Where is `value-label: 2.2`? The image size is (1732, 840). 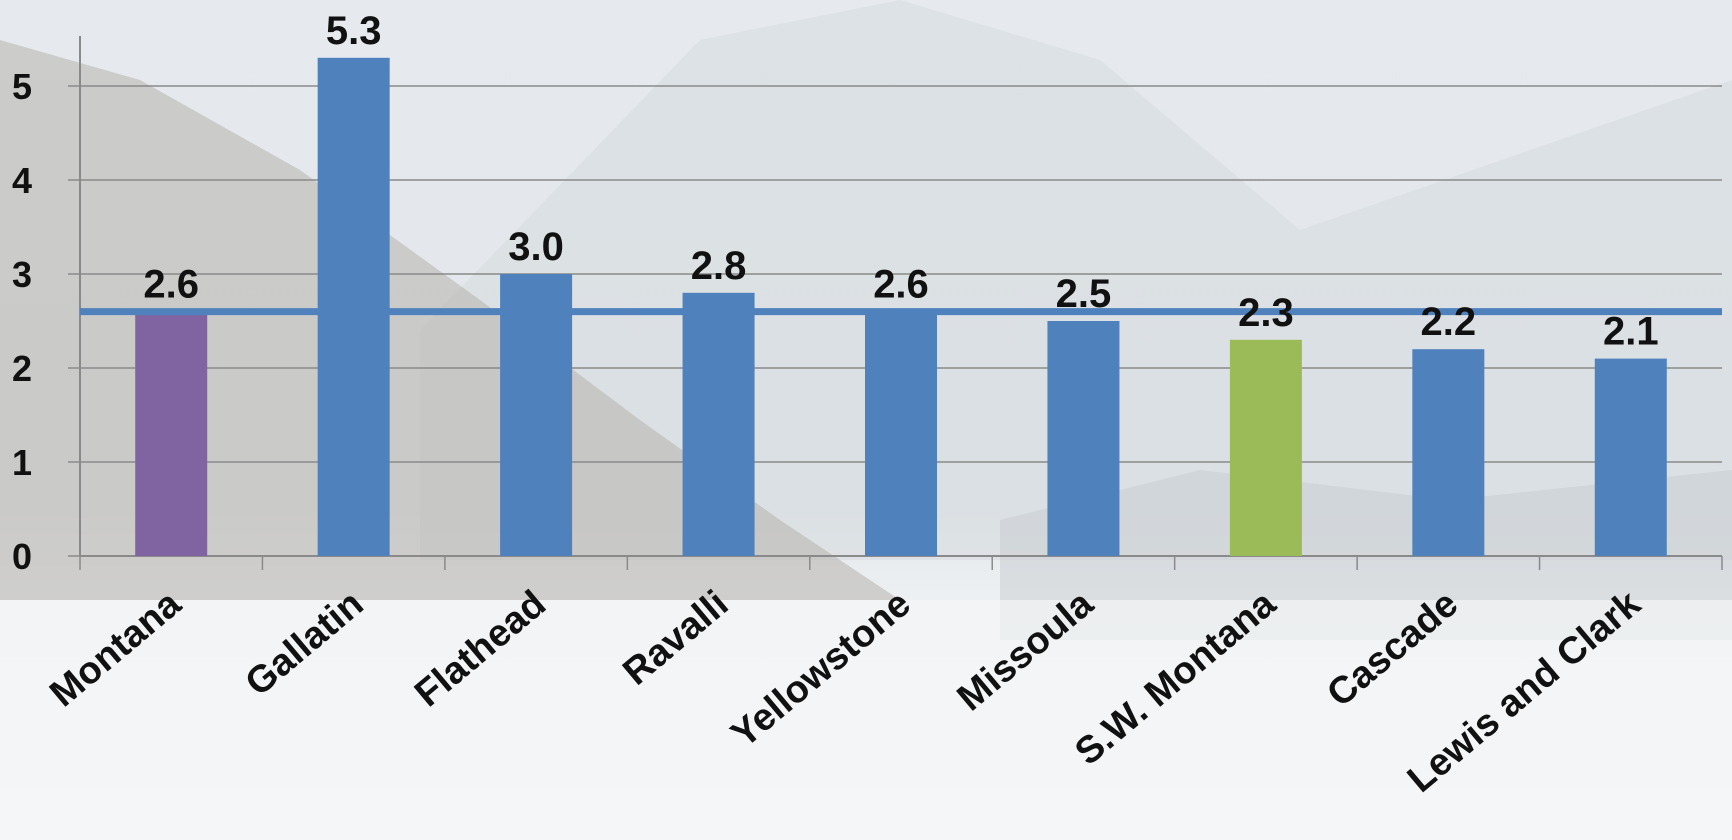
value-label: 2.2 is located at coordinates (1449, 322).